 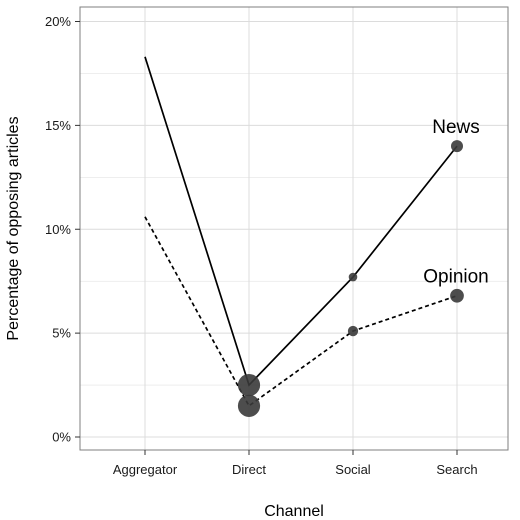 What do you see at coordinates (456, 202) in the screenshot?
I see `series-labels: News Opinion` at bounding box center [456, 202].